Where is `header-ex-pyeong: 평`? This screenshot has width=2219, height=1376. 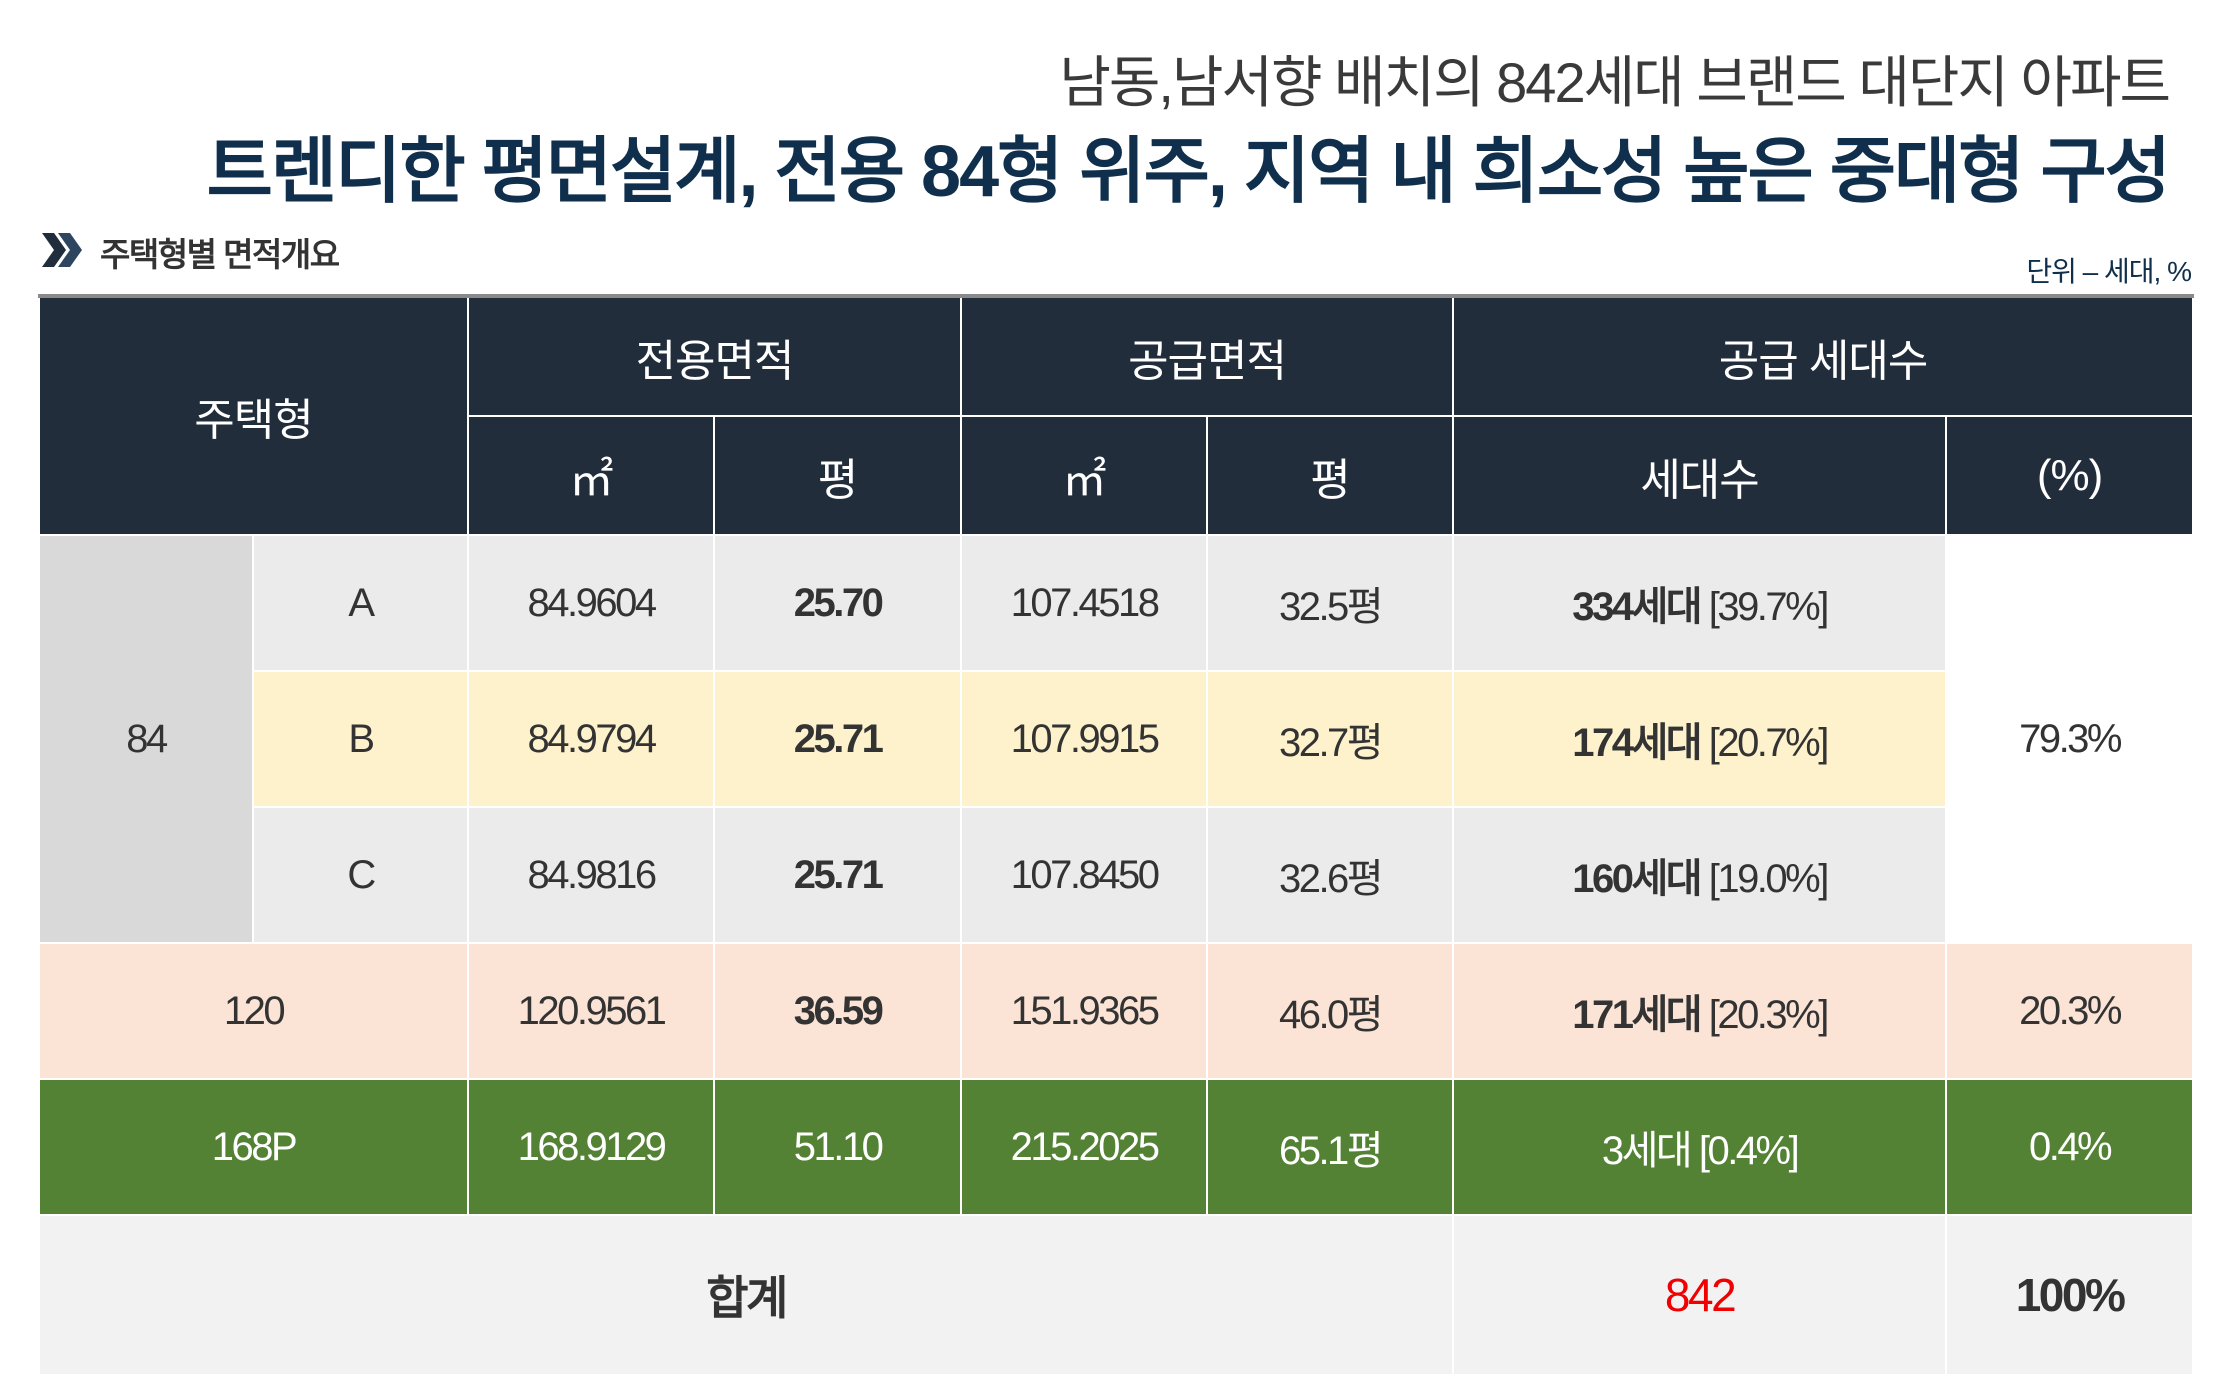
header-ex-pyeong: 평 is located at coordinates (838, 475).